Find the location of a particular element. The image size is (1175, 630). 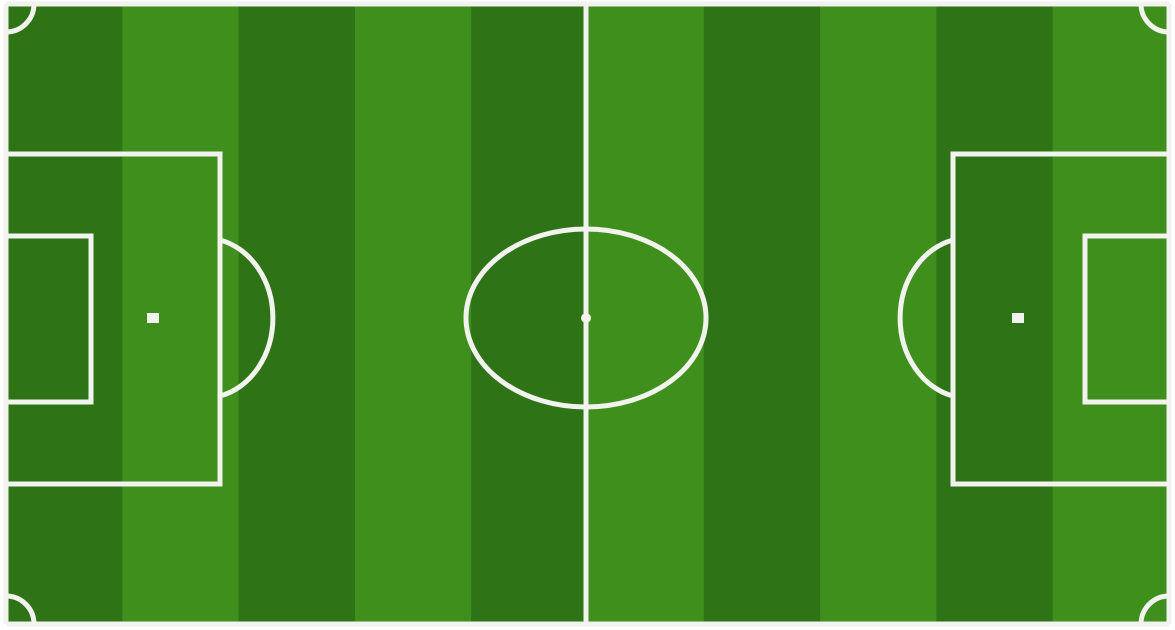

corner-arc-top-right is located at coordinates (1154, 19).